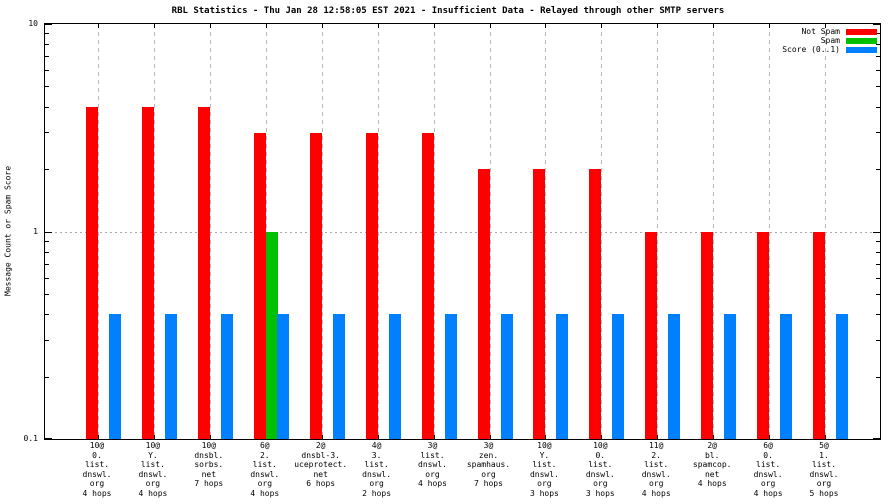 This screenshot has height=504, width=896. I want to click on legend-entry: Spam, so click(829, 40).